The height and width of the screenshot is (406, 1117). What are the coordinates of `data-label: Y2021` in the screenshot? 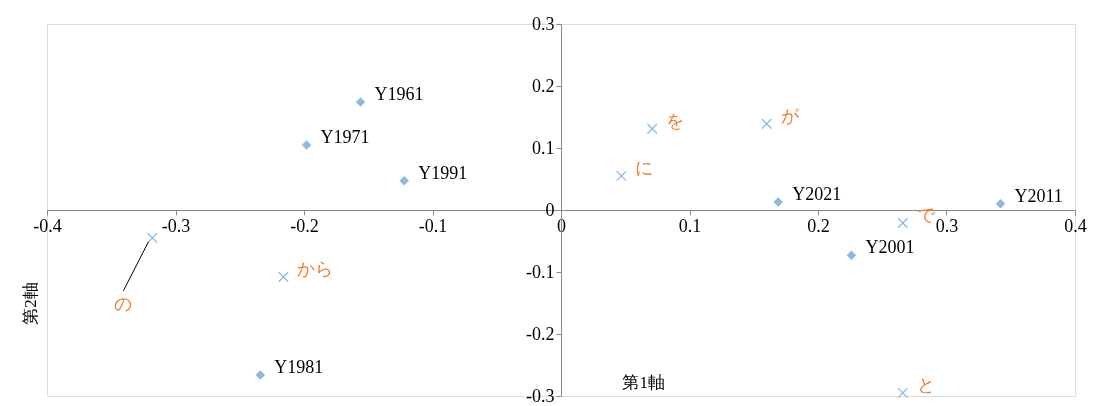 It's located at (817, 193).